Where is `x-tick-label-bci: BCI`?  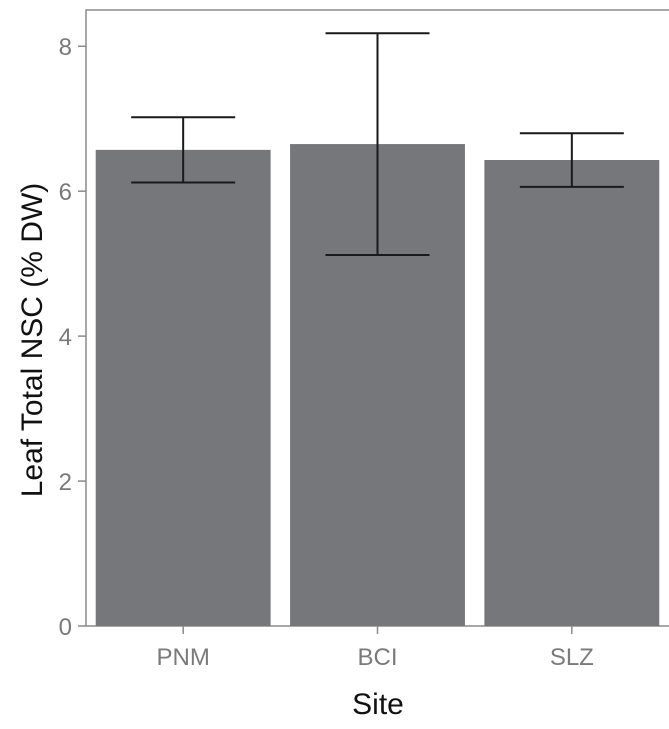 x-tick-label-bci: BCI is located at coordinates (377, 657).